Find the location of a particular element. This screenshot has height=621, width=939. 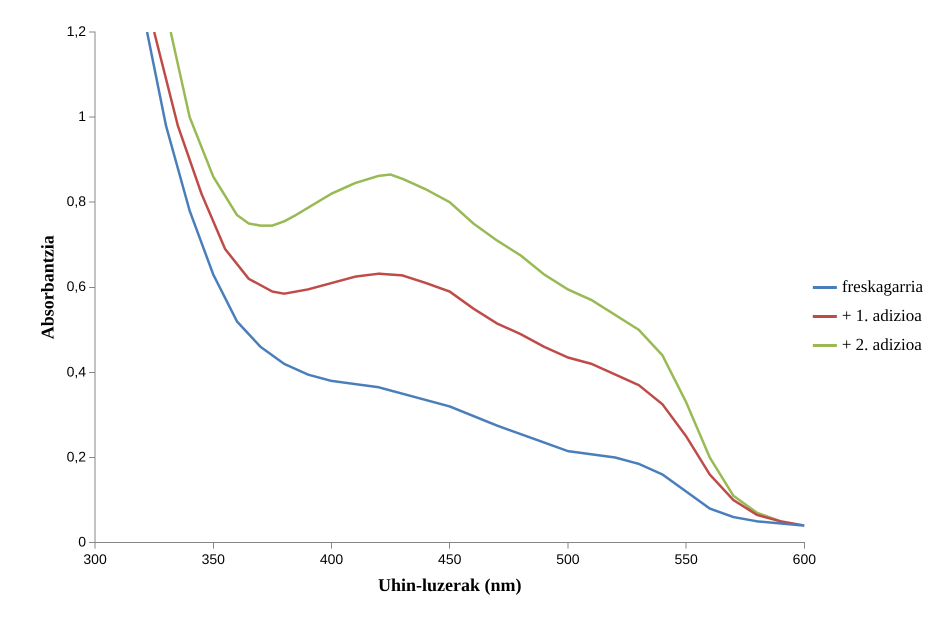

x-tick-label: 450 is located at coordinates (450, 558).